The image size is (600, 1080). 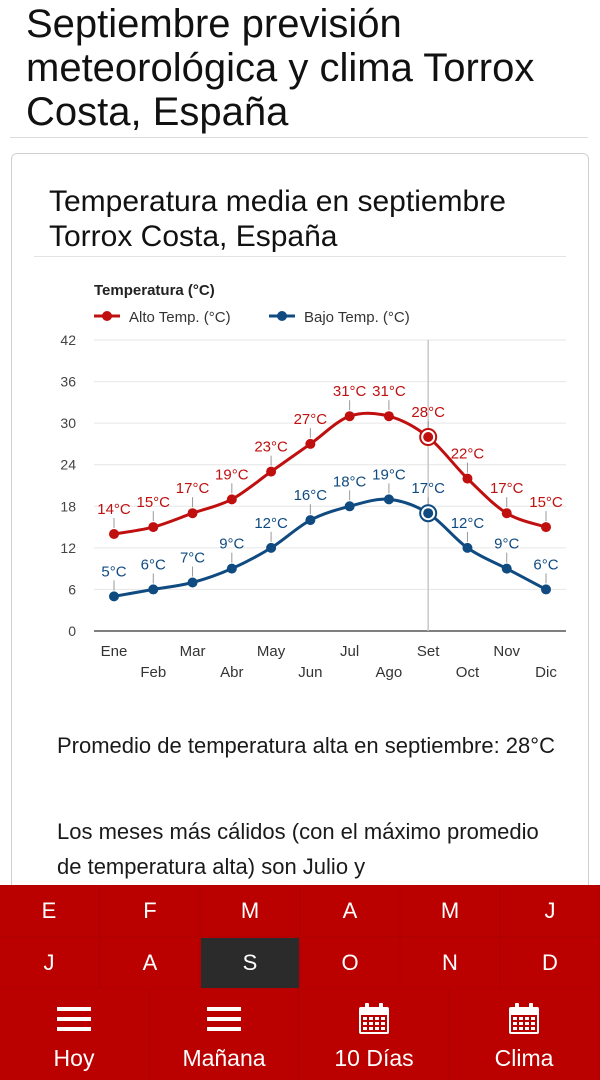 I want to click on nav-label: Clima, so click(x=524, y=1058).